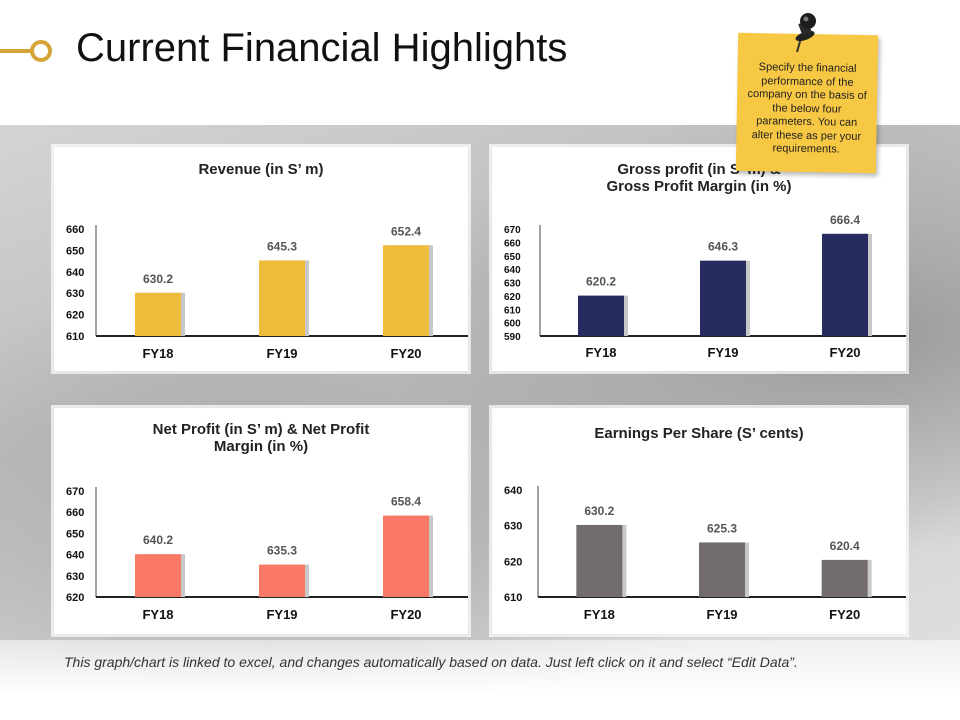 The width and height of the screenshot is (960, 720). What do you see at coordinates (406, 502) in the screenshot?
I see `data-label: 658.4` at bounding box center [406, 502].